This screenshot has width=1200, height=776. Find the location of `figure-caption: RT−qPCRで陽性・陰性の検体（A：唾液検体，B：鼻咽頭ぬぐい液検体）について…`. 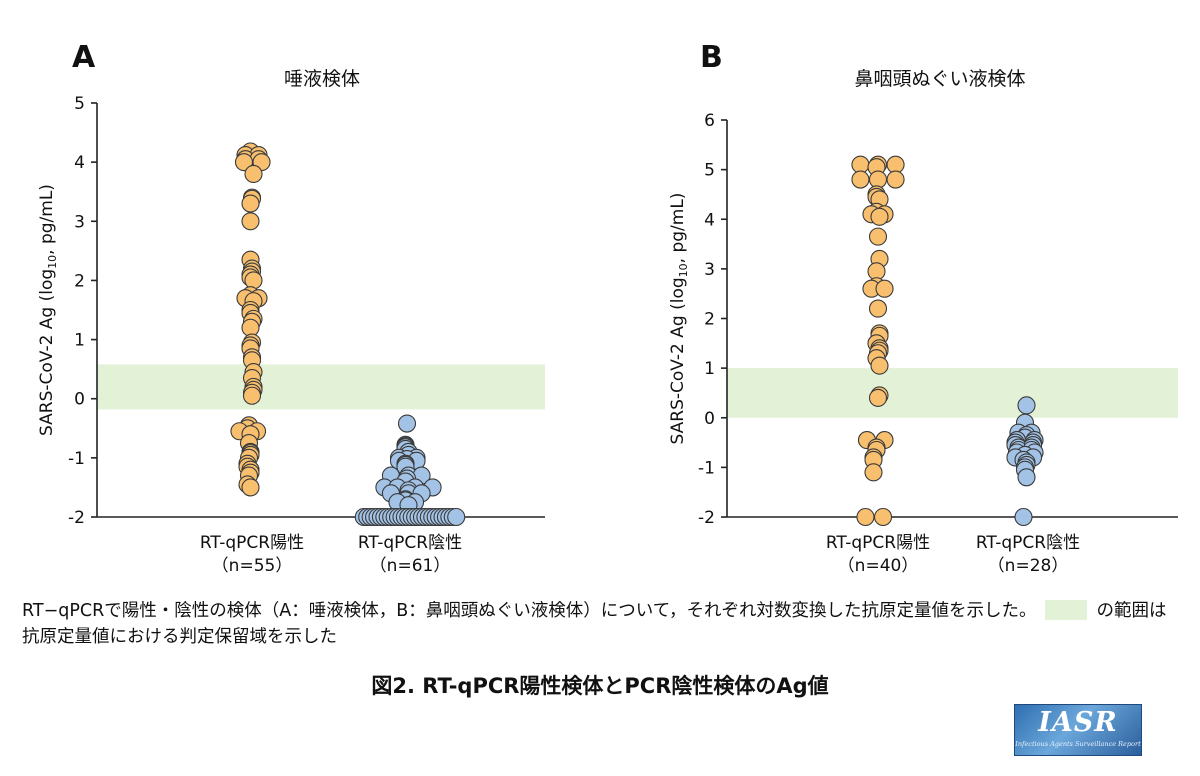

figure-caption: RT−qPCRで陽性・陰性の検体（A：唾液検体，B：鼻咽頭ぬぐい液検体）について… is located at coordinates (602, 624).